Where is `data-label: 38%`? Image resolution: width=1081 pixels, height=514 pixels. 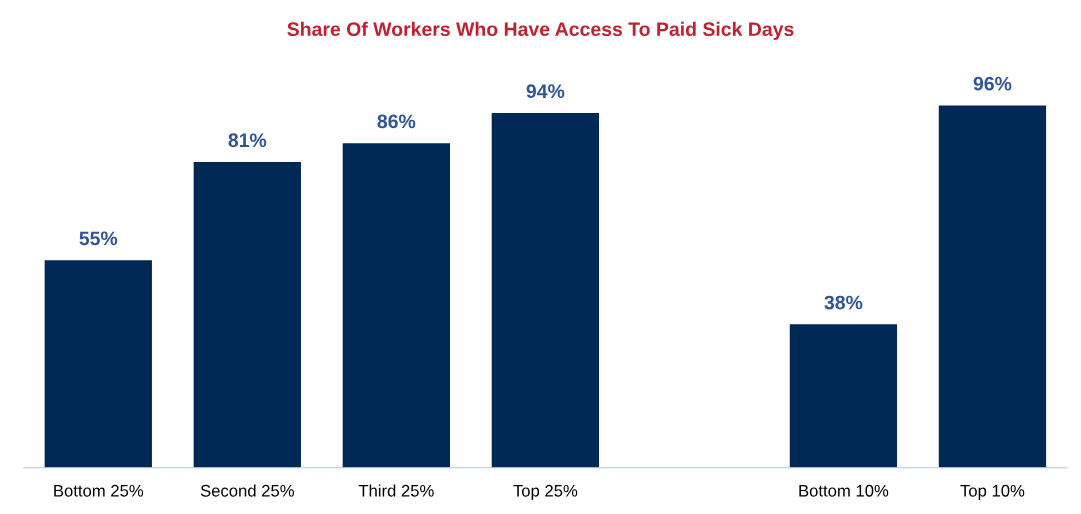 data-label: 38% is located at coordinates (843, 302).